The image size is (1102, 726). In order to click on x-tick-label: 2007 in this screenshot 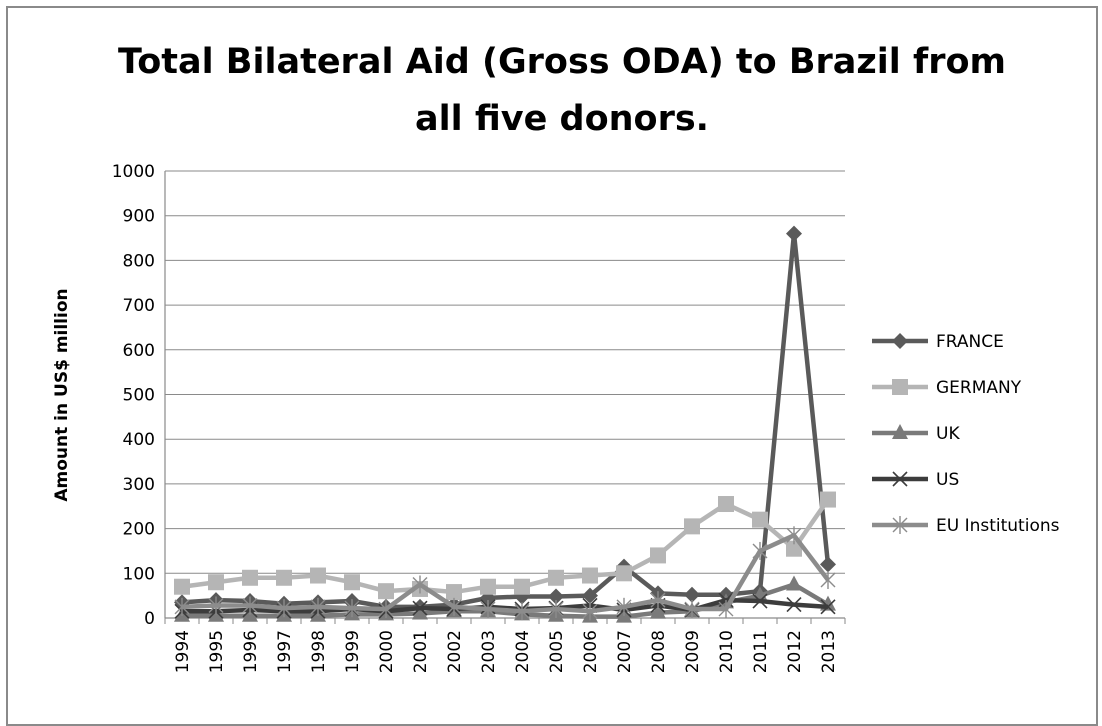, I will do `click(625, 651)`.